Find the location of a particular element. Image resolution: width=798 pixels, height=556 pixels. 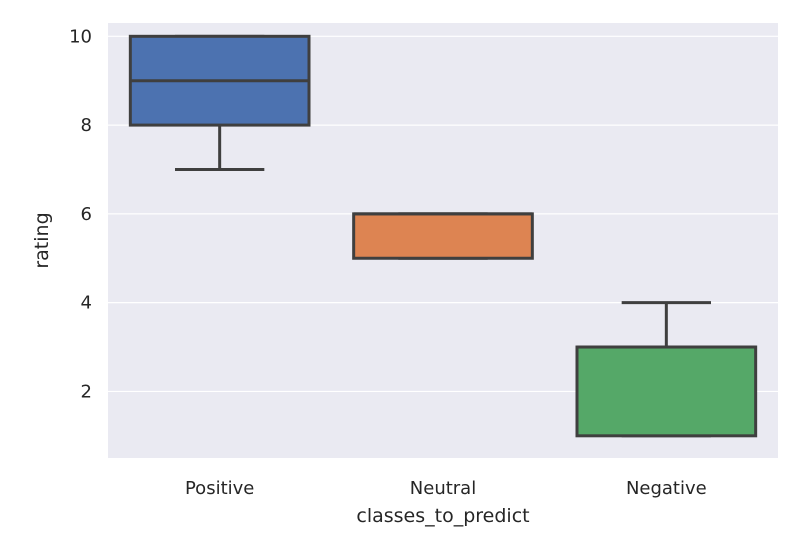

y-tick-label: 6 is located at coordinates (86, 214).